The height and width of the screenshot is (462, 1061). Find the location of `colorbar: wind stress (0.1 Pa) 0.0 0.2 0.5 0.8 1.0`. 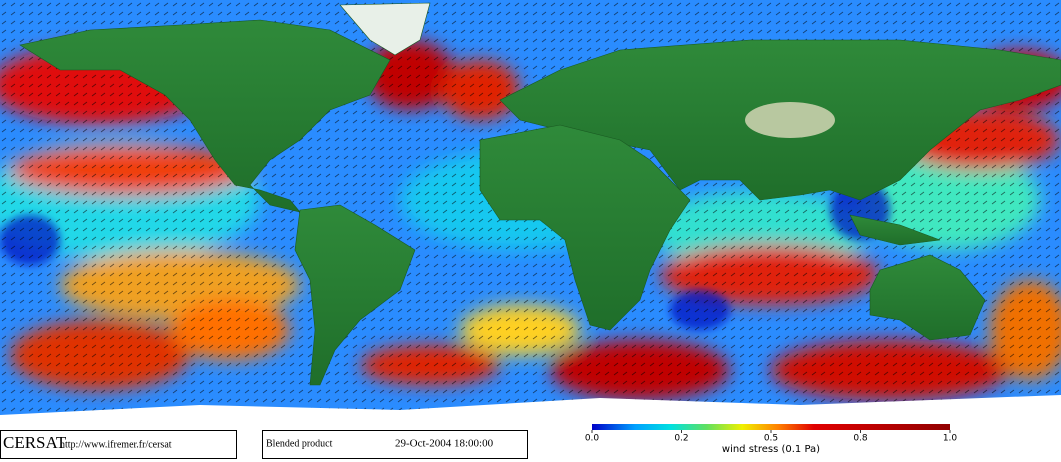

colorbar: wind stress (0.1 Pa) 0.0 0.2 0.5 0.8 1.0 is located at coordinates (771, 439).